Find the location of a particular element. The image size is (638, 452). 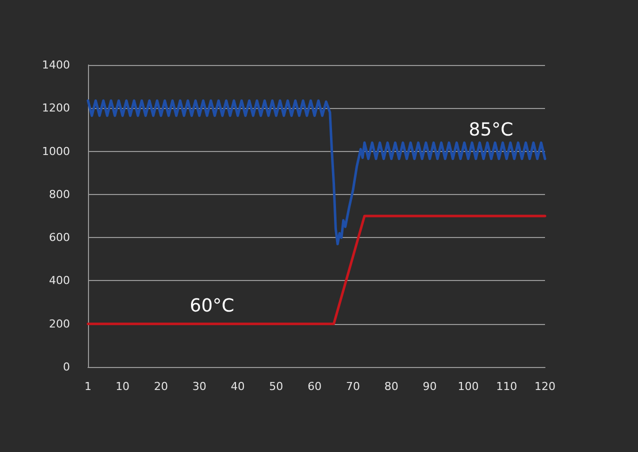

x-tick-label: 80 is located at coordinates (391, 386).